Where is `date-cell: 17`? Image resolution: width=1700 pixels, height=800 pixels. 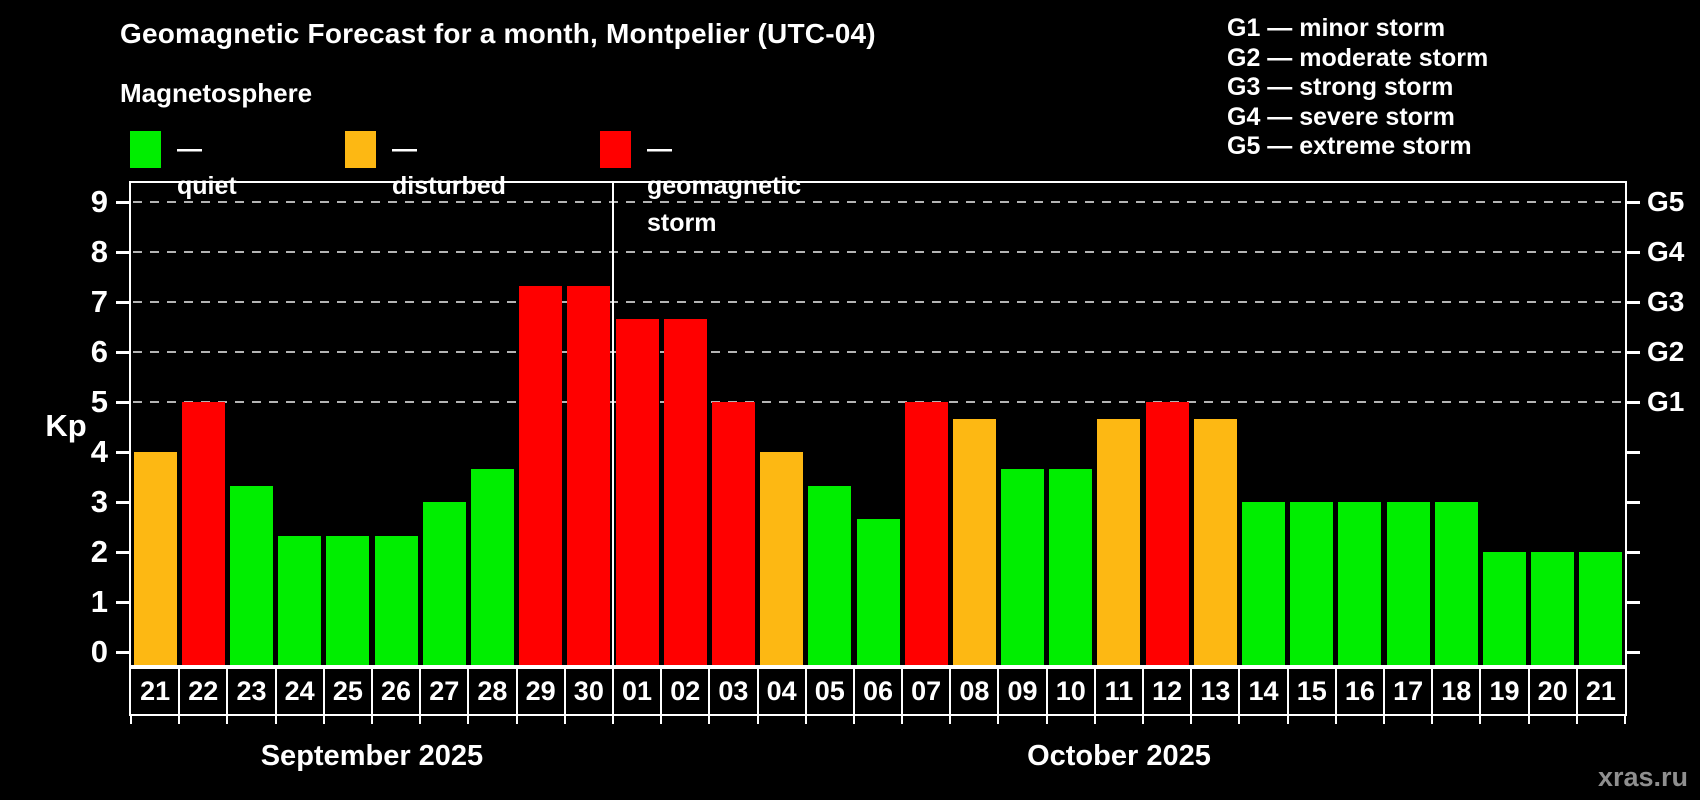
date-cell: 17 is located at coordinates (1408, 691).